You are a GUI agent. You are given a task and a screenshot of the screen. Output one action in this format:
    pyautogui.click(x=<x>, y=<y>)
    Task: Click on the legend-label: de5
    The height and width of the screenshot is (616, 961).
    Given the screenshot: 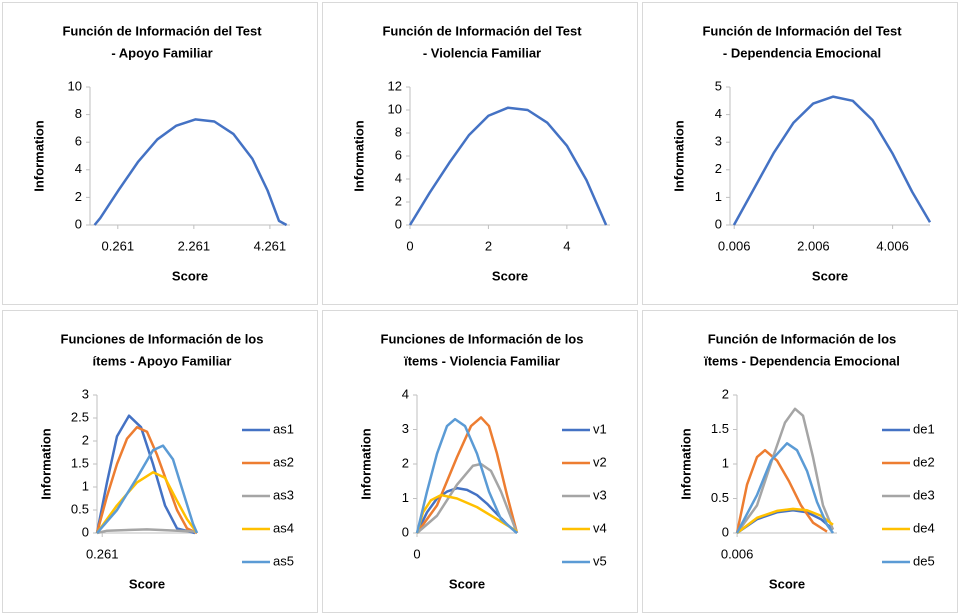 What is the action you would take?
    pyautogui.click(x=924, y=560)
    